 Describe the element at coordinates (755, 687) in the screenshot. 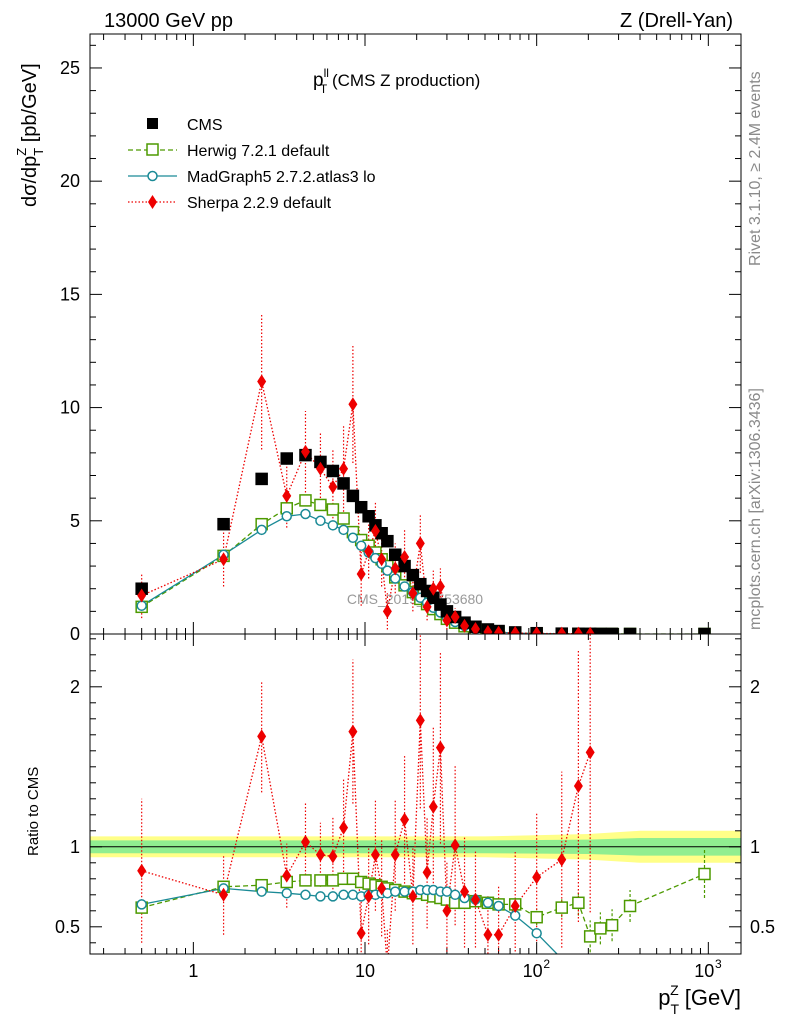

I see `ratio-y-tick-label-right: 2` at that location.